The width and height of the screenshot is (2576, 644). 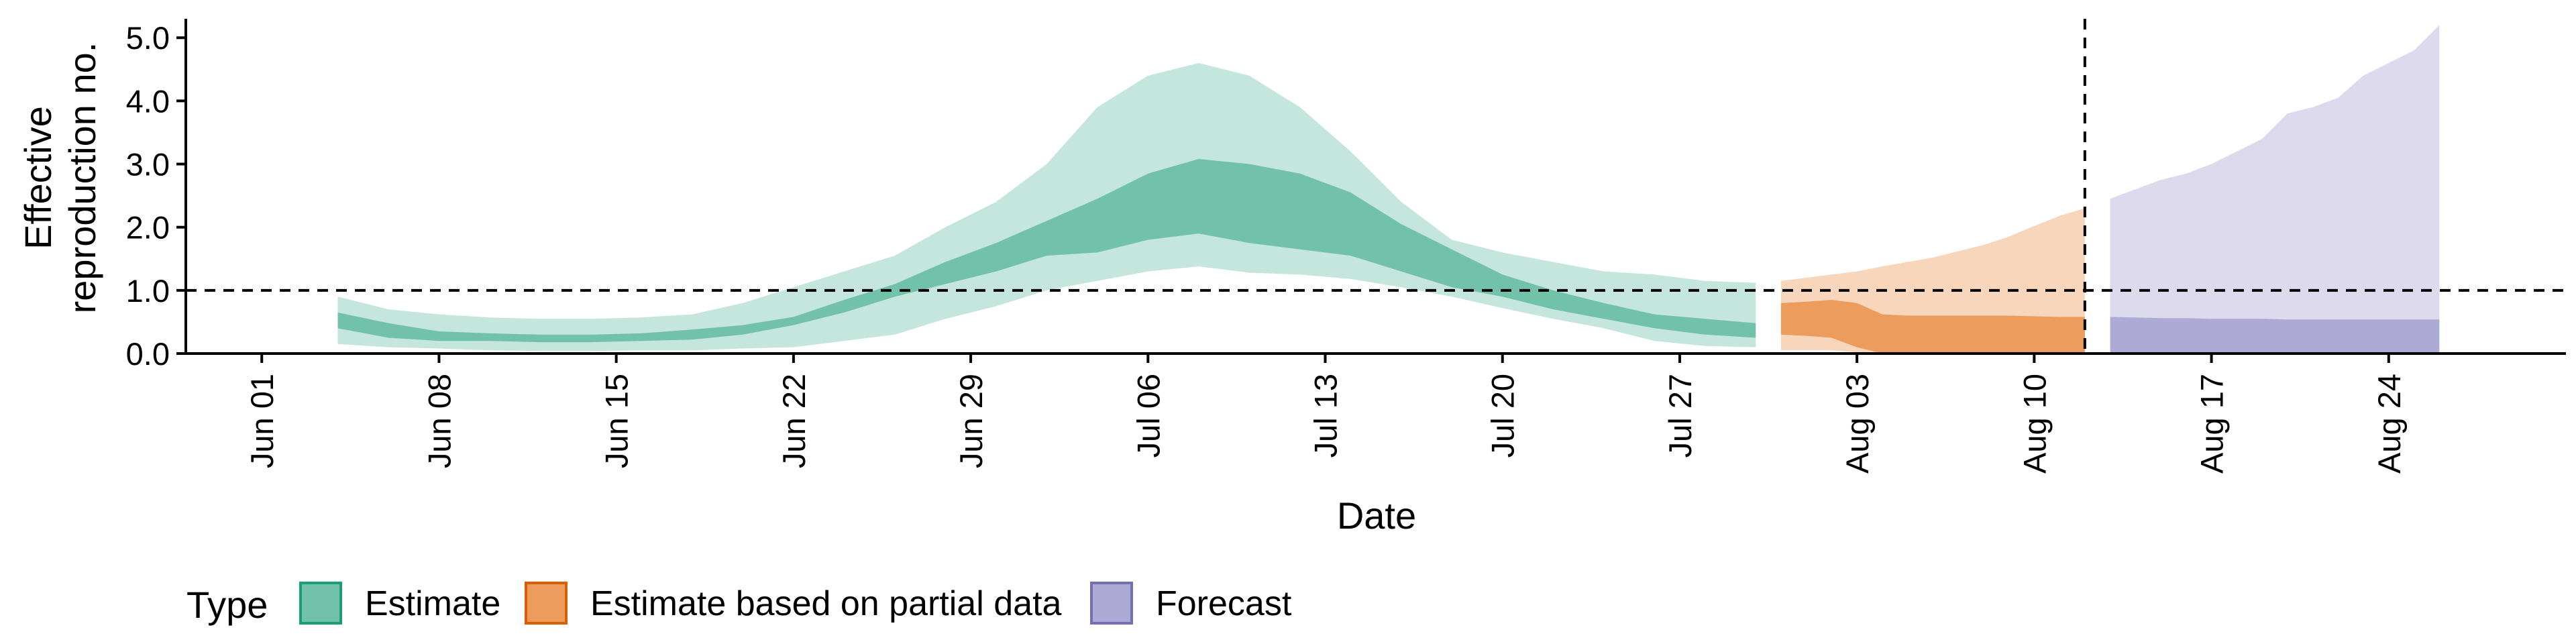 What do you see at coordinates (148, 228) in the screenshot?
I see `y-tick-label: 2.0` at bounding box center [148, 228].